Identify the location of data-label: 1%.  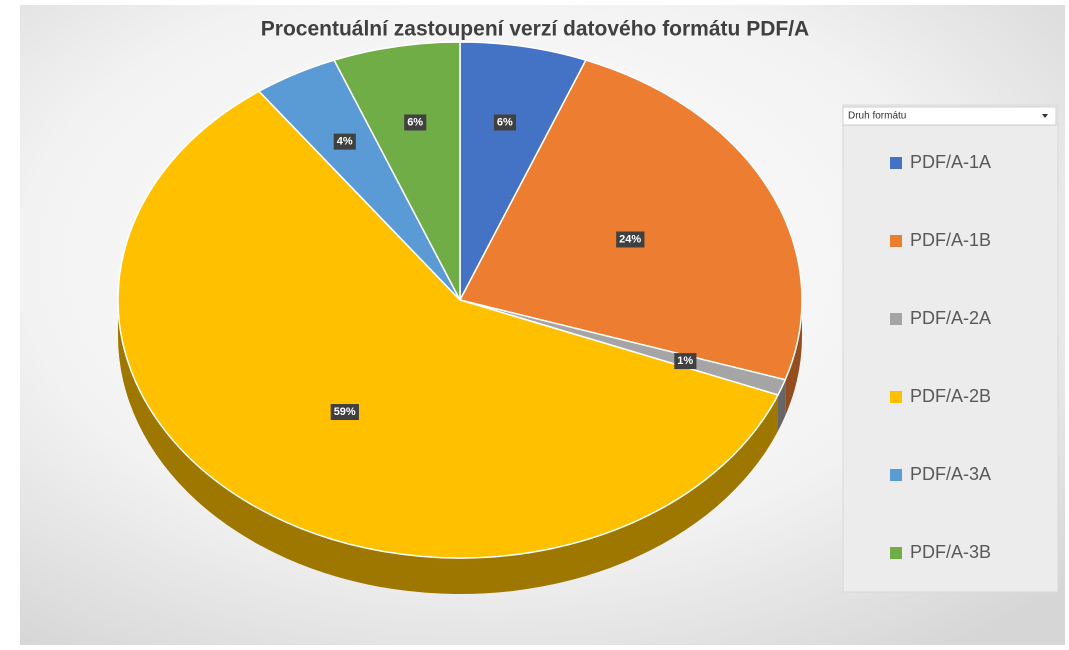
(685, 361).